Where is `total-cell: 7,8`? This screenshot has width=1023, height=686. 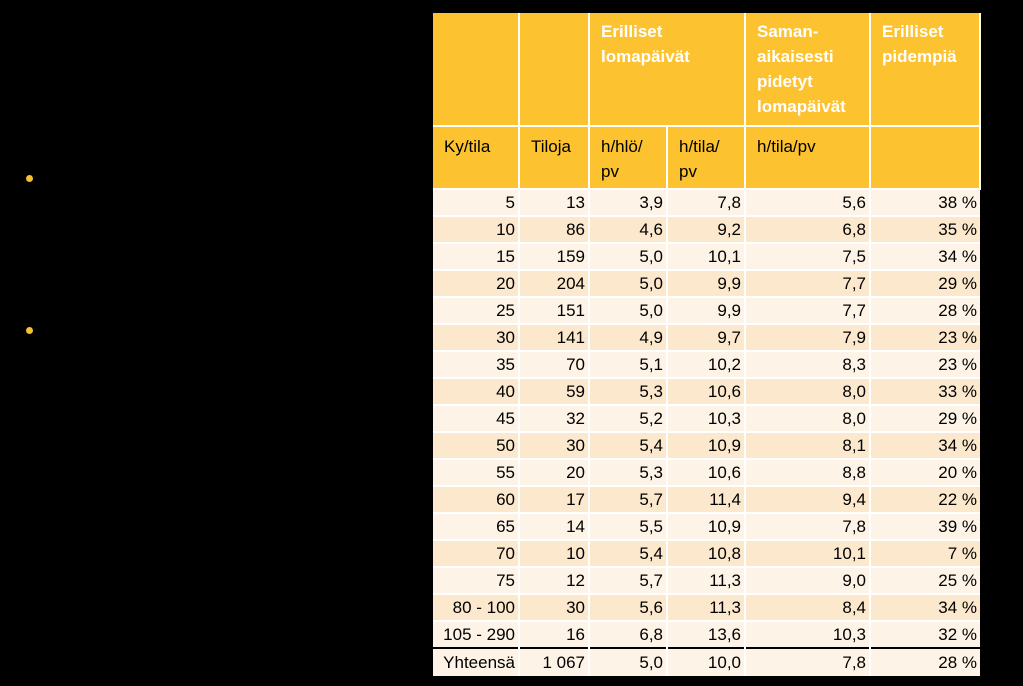 total-cell: 7,8 is located at coordinates (808, 661).